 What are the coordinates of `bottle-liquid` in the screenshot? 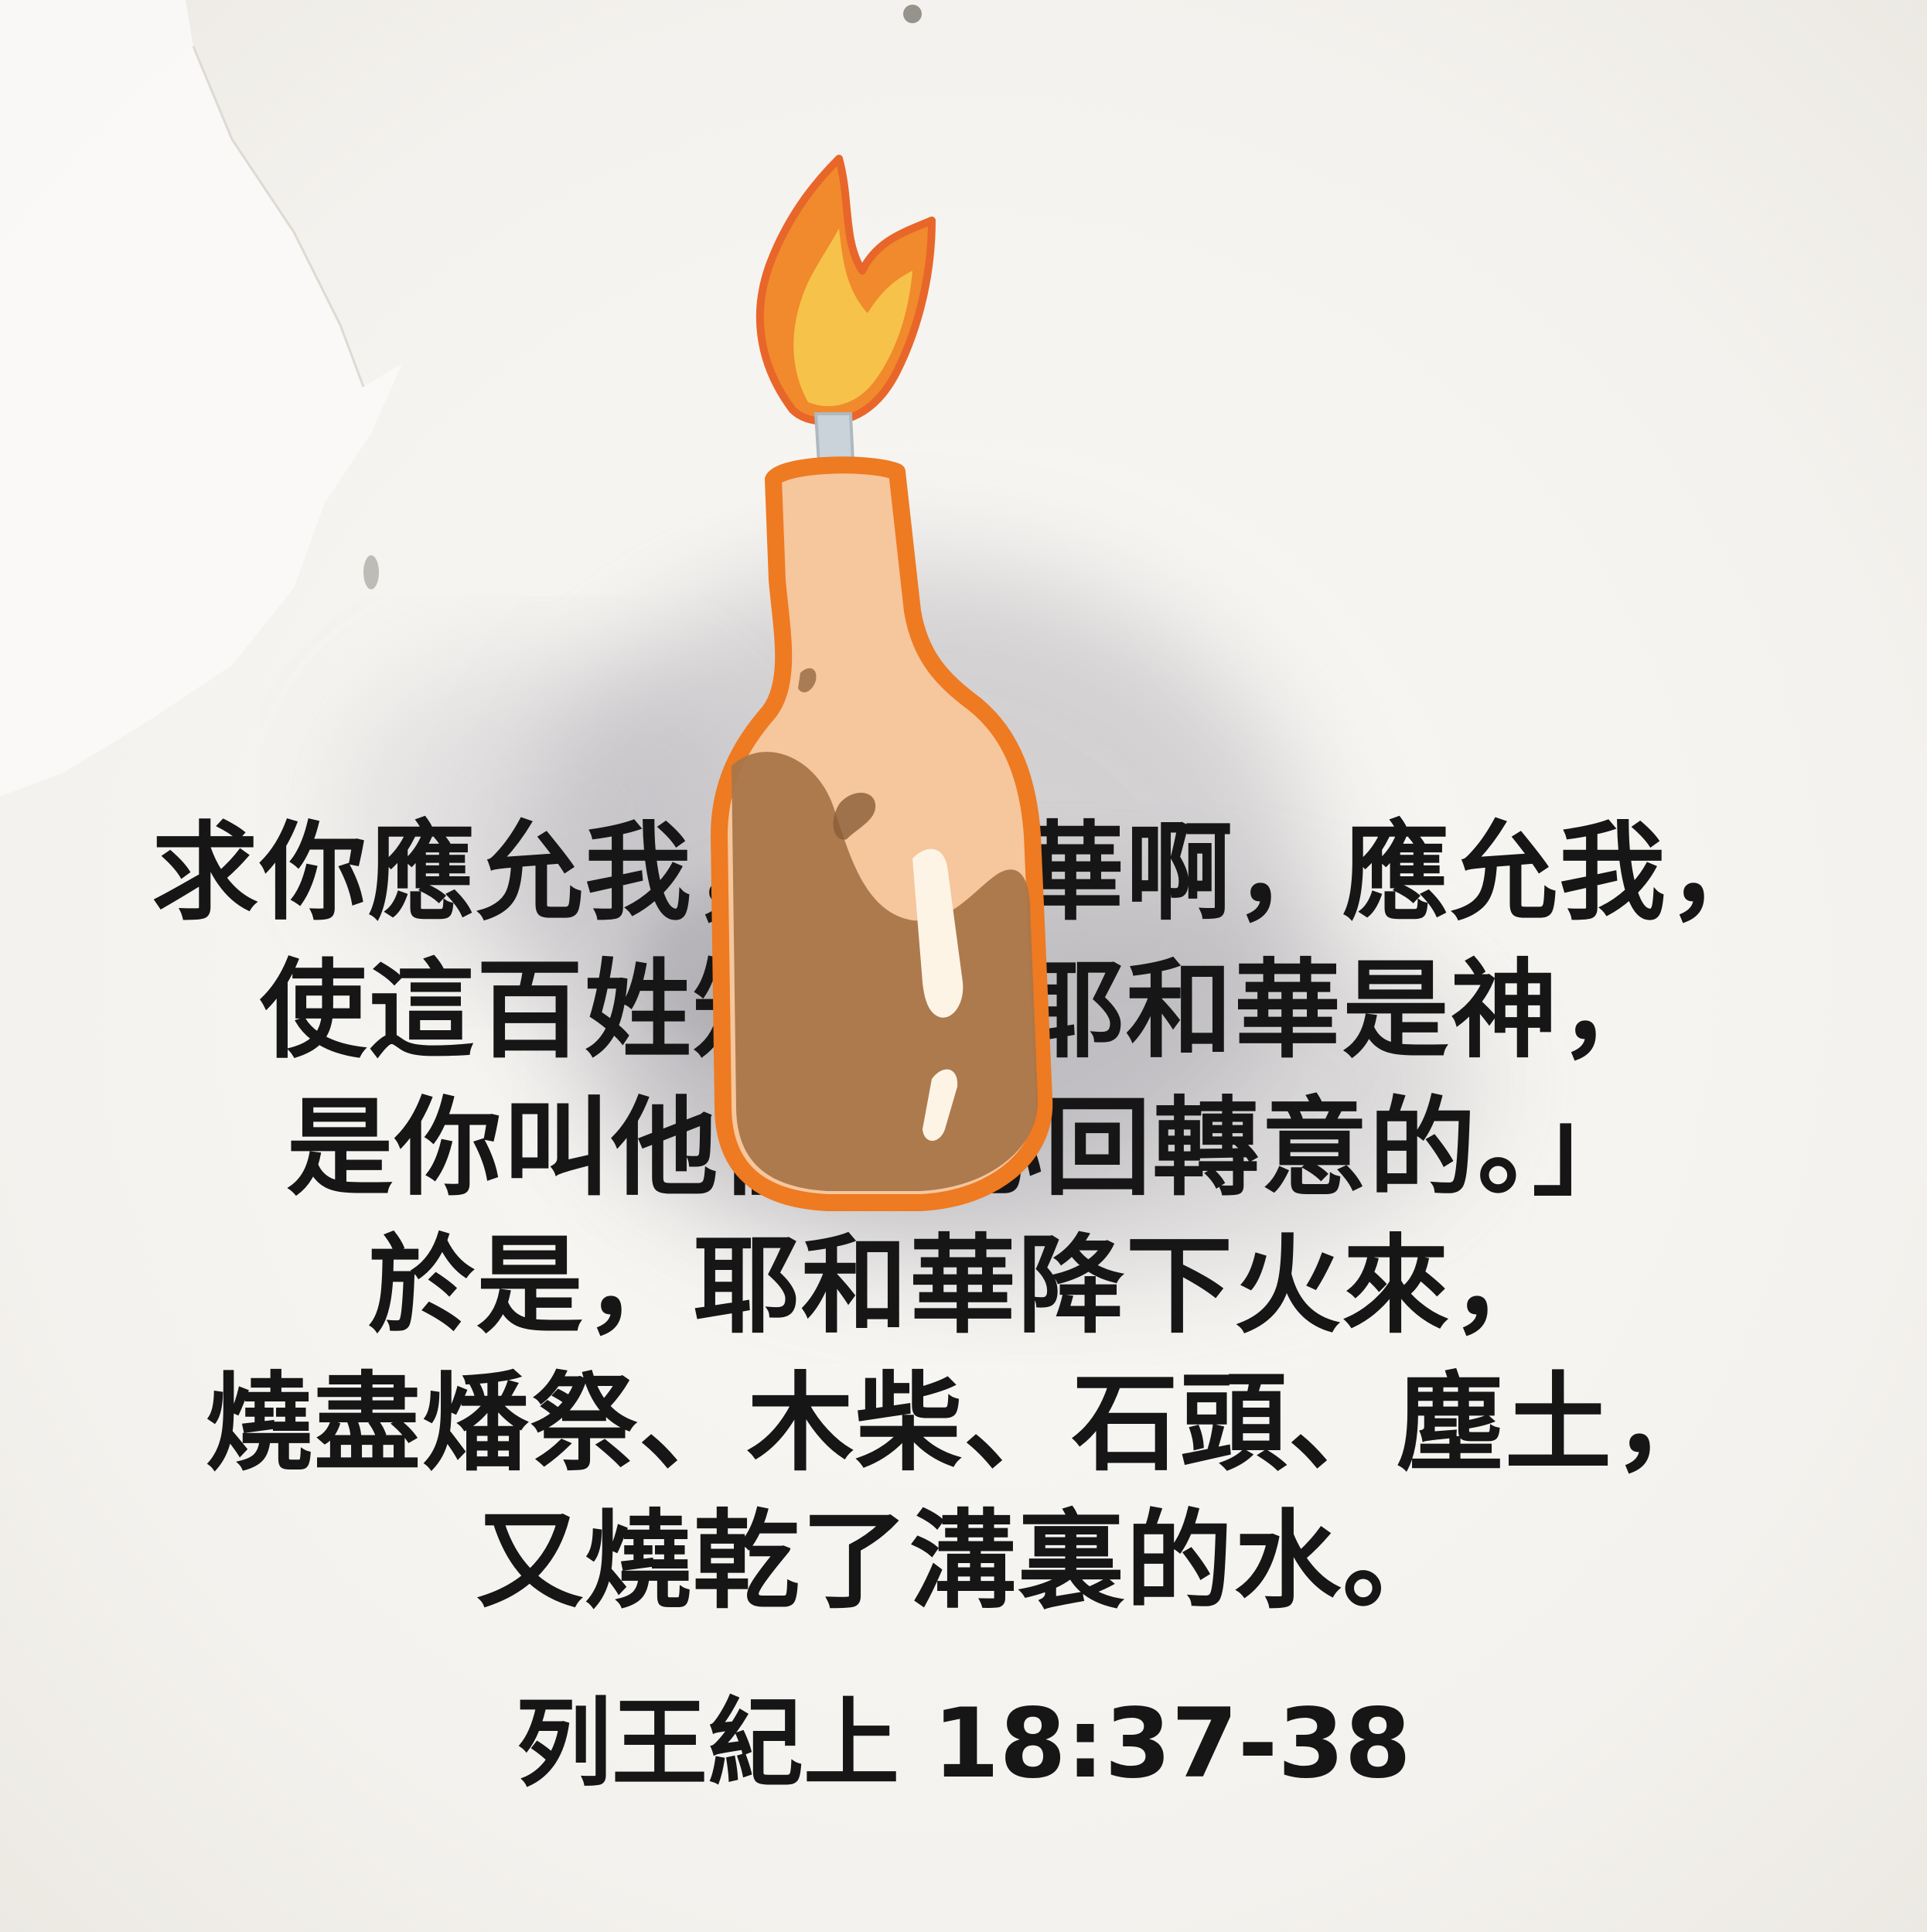 It's located at (885, 971).